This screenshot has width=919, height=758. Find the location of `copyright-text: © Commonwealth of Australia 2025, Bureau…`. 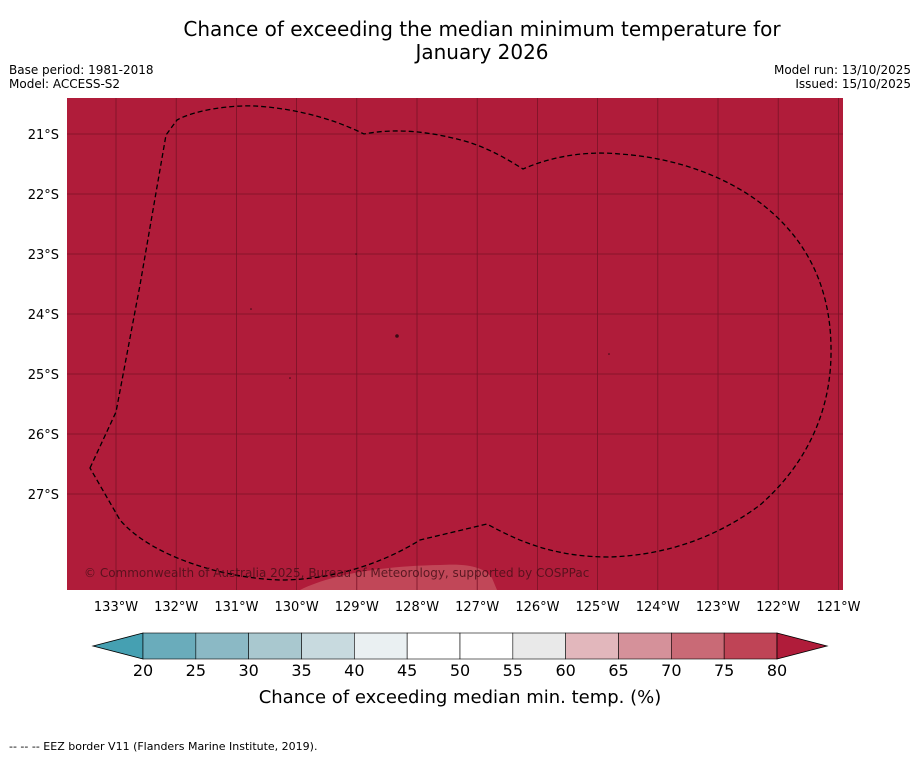

copyright-text: © Commonwealth of Australia 2025, Bureau… is located at coordinates (336, 573).